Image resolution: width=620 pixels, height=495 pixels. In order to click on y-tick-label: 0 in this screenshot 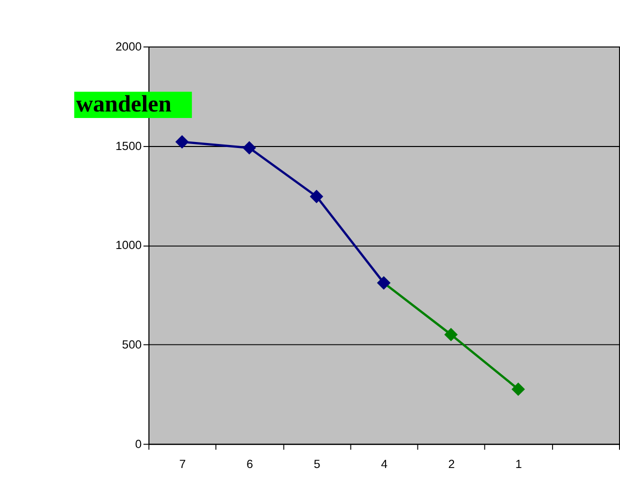, I will do `click(138, 444)`.